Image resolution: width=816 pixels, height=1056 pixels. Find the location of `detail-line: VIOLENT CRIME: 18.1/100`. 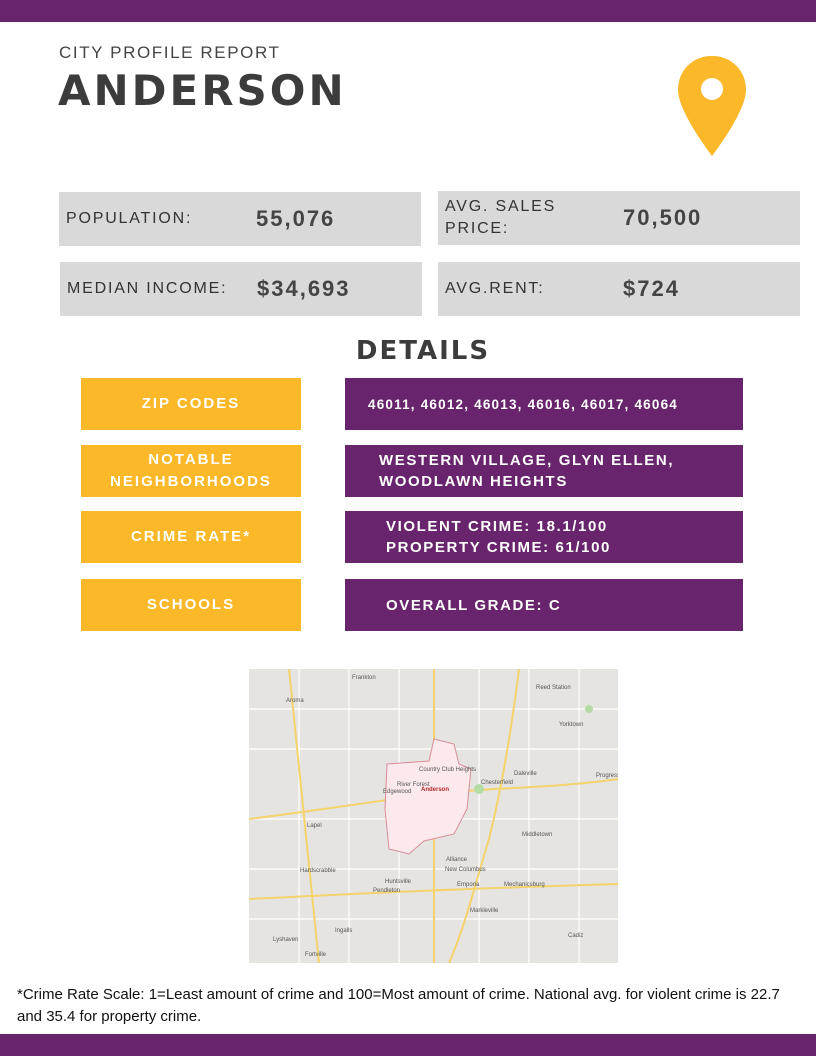

detail-line: VIOLENT CRIME: 18.1/100 is located at coordinates (497, 526).